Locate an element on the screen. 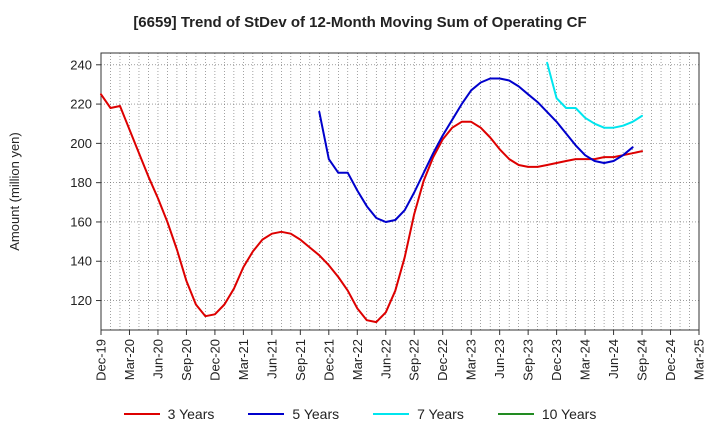 The height and width of the screenshot is (440, 720). legend-label-7-years: 7 Years is located at coordinates (440, 414).